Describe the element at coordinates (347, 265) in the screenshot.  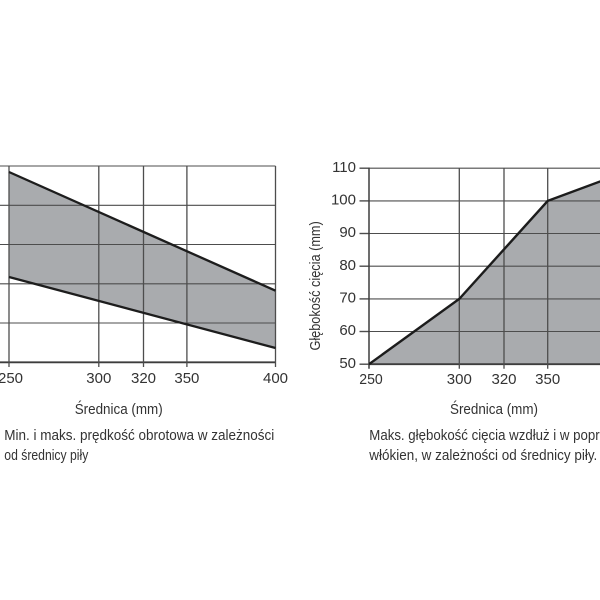
I see `svg-text: 80` at that location.